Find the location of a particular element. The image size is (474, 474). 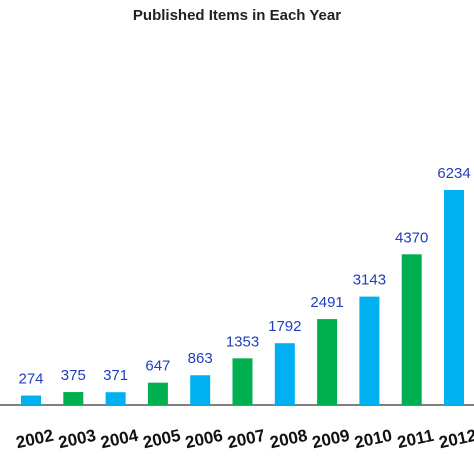

chart-title: Published Items in Each Year is located at coordinates (237, 15).